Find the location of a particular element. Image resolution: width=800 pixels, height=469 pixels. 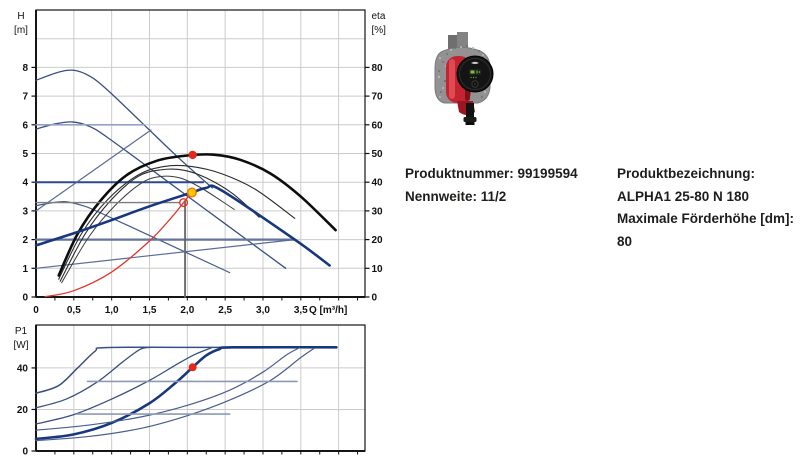

y-tick-label-left: 6 is located at coordinates (25, 125).